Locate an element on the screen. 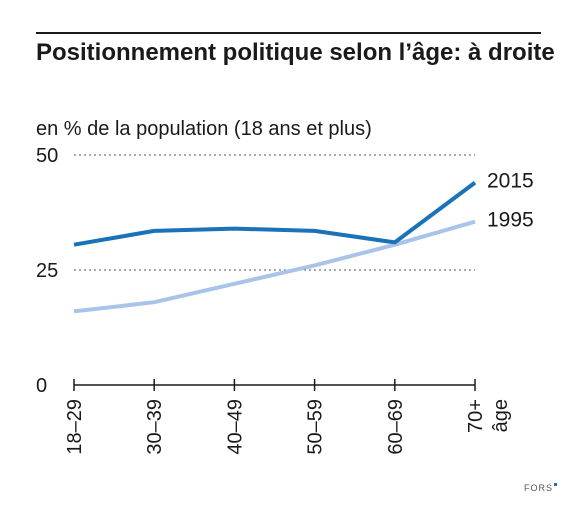  source-logo: FORS is located at coordinates (540, 488).